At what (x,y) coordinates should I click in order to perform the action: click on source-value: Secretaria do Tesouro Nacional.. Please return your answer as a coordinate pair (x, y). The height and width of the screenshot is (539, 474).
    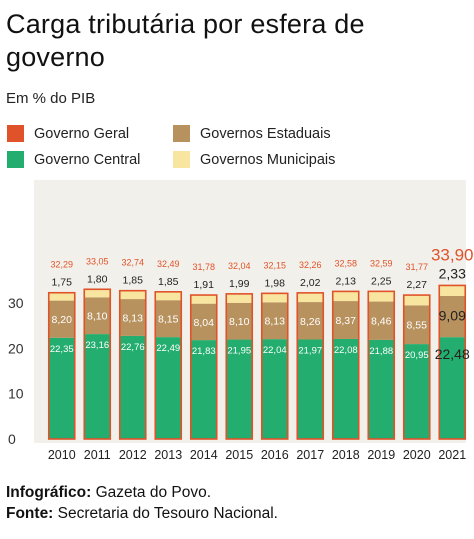
    Looking at the image, I should click on (167, 513).